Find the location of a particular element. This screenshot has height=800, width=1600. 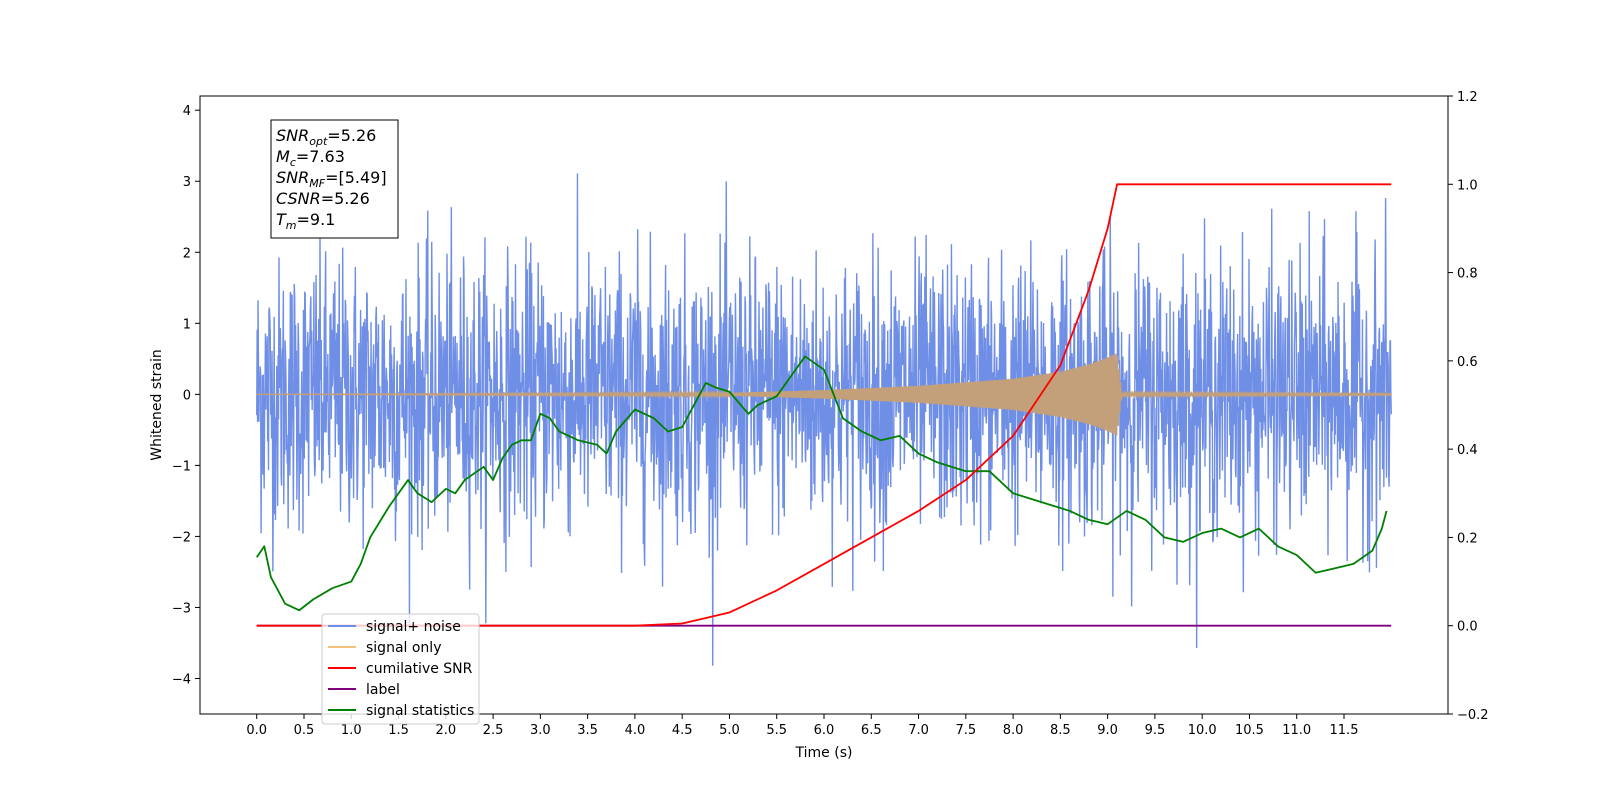

y2-tick-label: 0.4 is located at coordinates (1467, 450).